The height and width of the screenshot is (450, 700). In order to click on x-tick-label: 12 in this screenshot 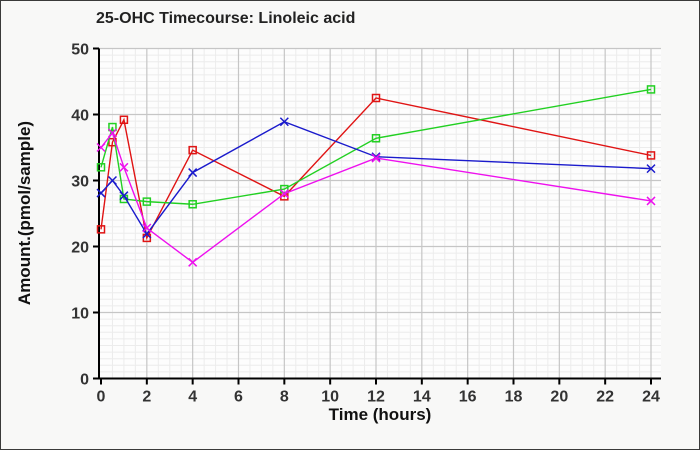, I will do `click(376, 397)`.